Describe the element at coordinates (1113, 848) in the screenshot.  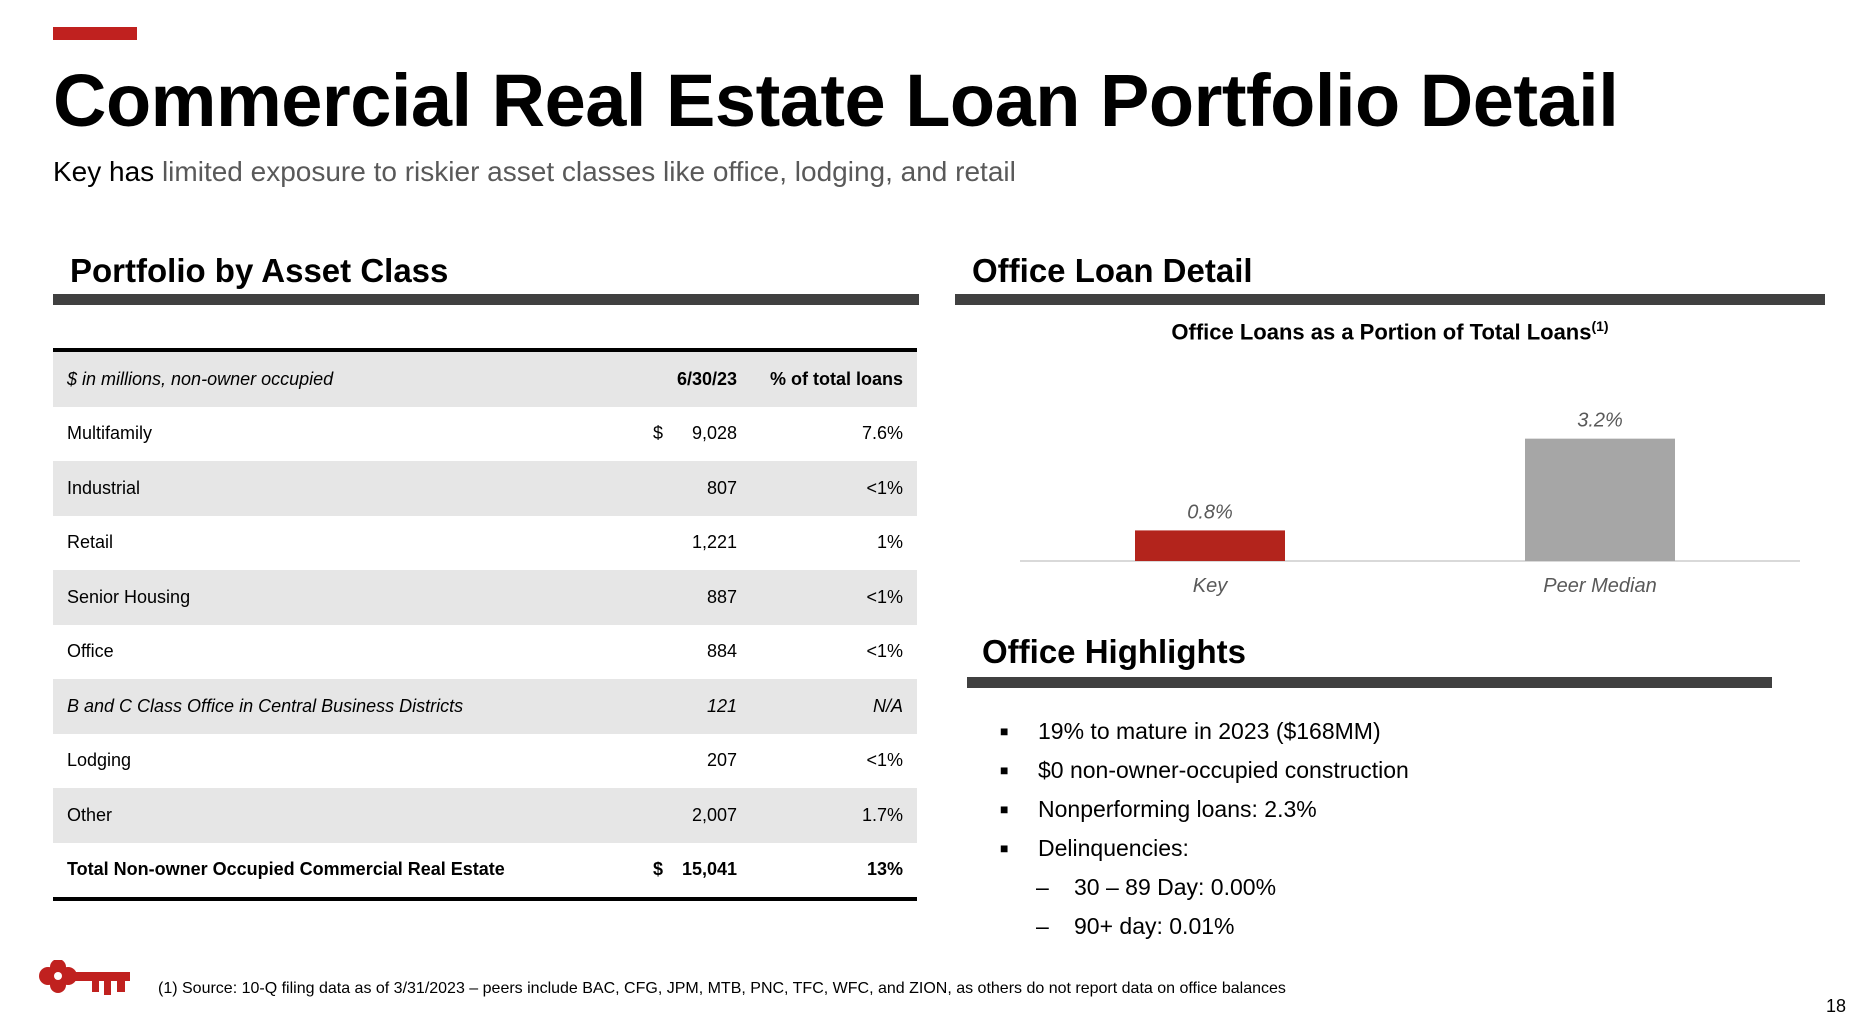
I see `highlight-text: Delinquencies:` at that location.